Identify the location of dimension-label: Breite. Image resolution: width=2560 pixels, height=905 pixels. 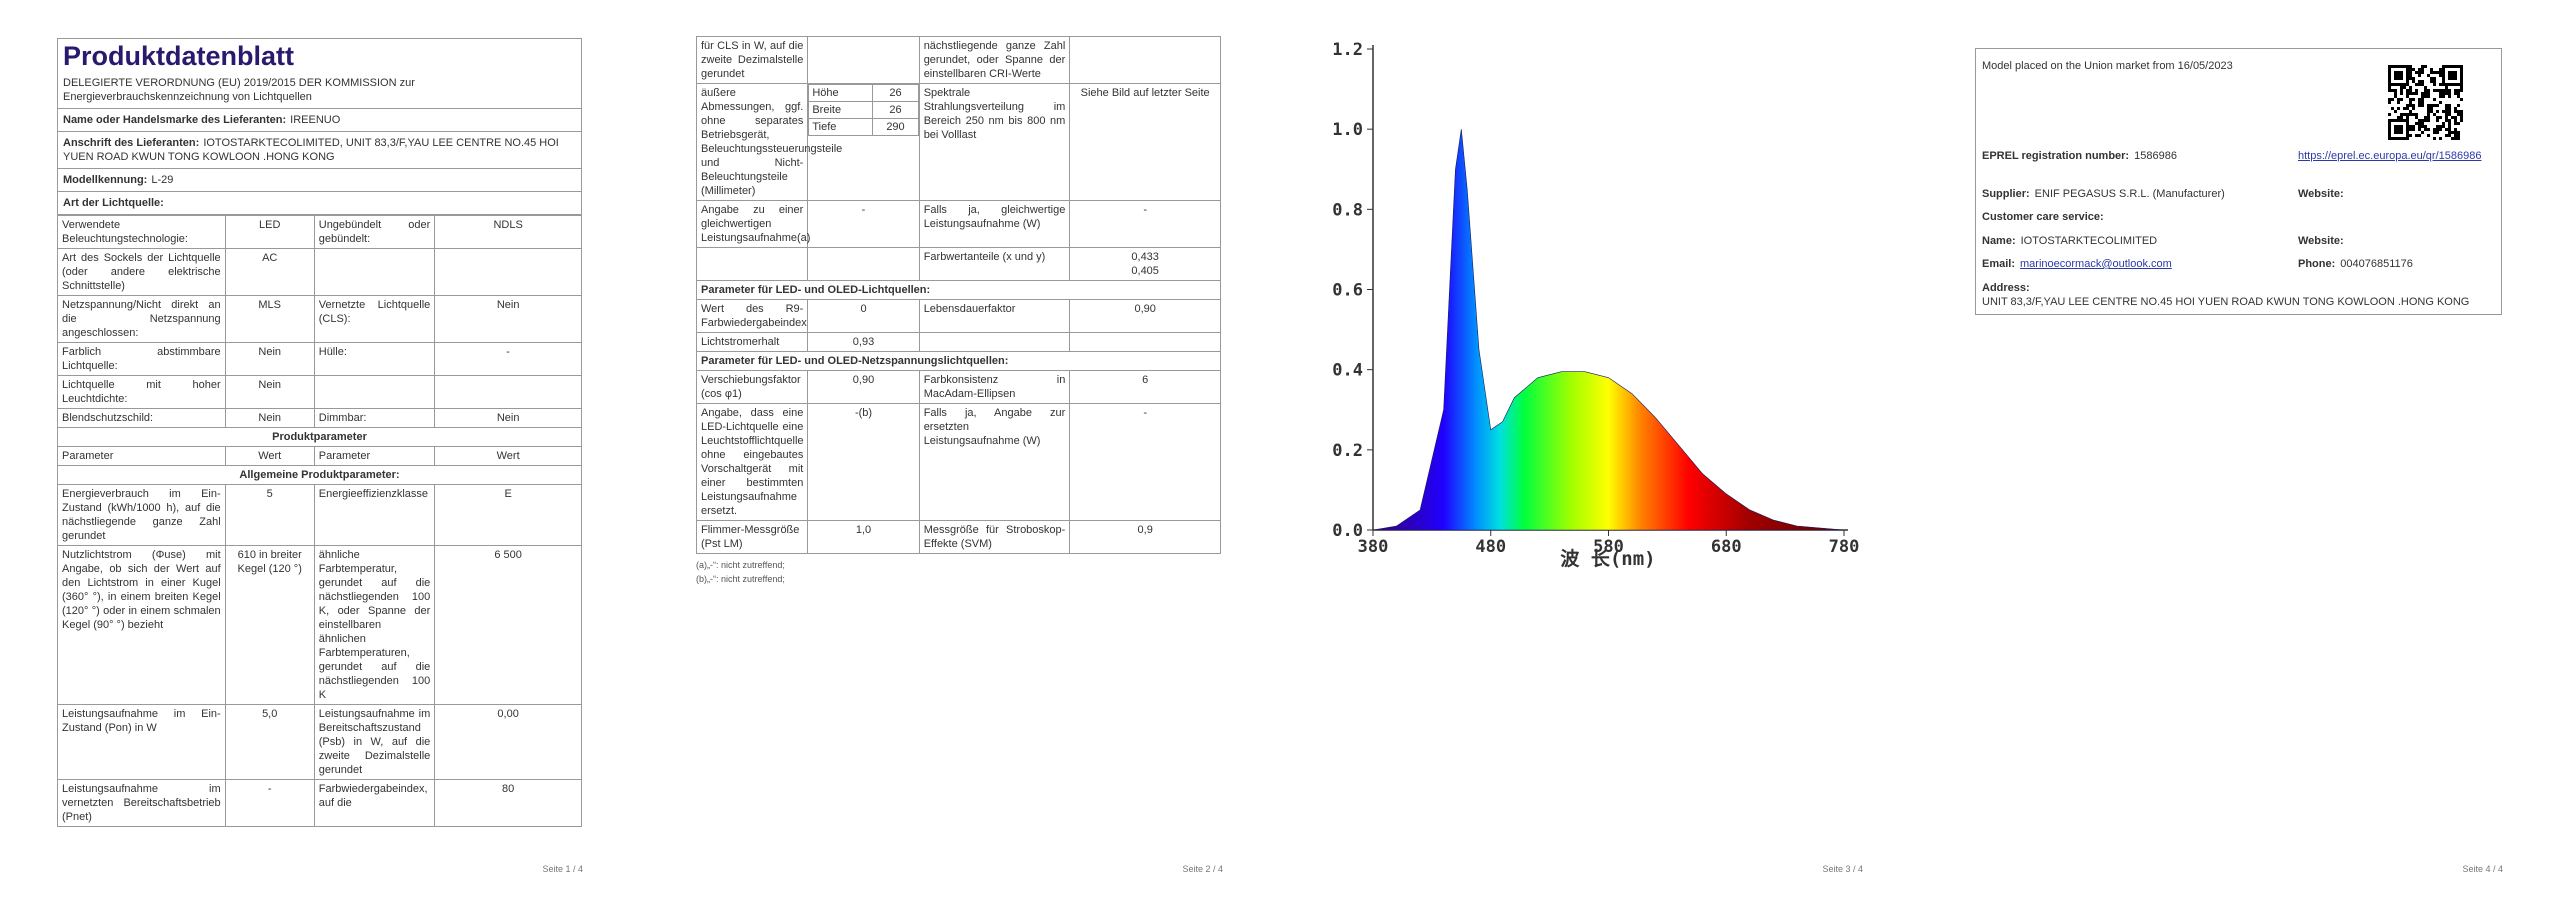
(841, 110).